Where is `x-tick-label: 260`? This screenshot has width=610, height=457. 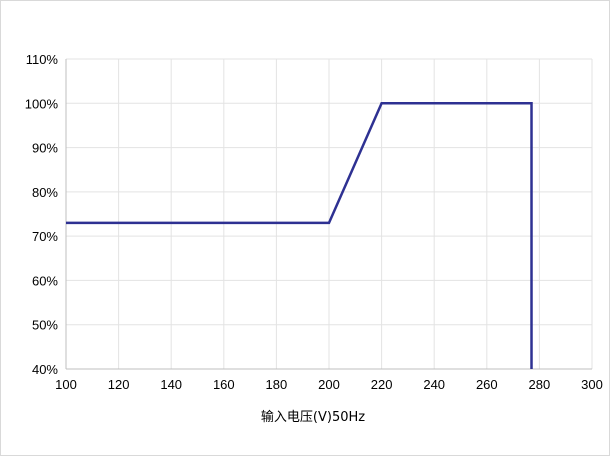 x-tick-label: 260 is located at coordinates (487, 384).